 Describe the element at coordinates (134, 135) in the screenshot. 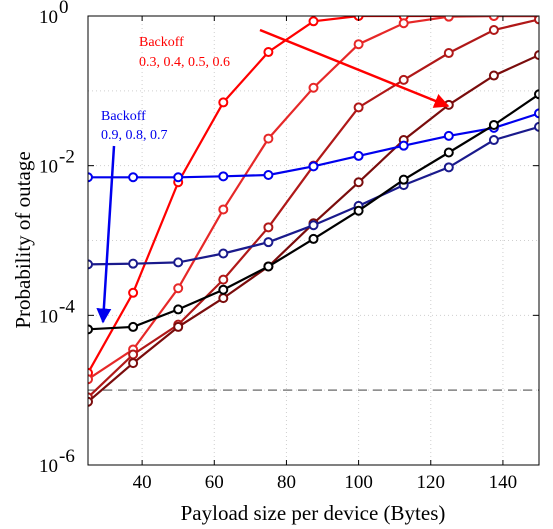

I see `annotation-blue-values: 0.9, 0.8, 0.7` at that location.